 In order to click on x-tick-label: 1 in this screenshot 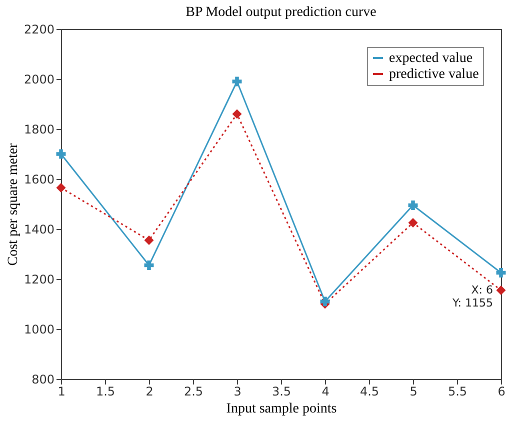, I will do `click(62, 391)`.